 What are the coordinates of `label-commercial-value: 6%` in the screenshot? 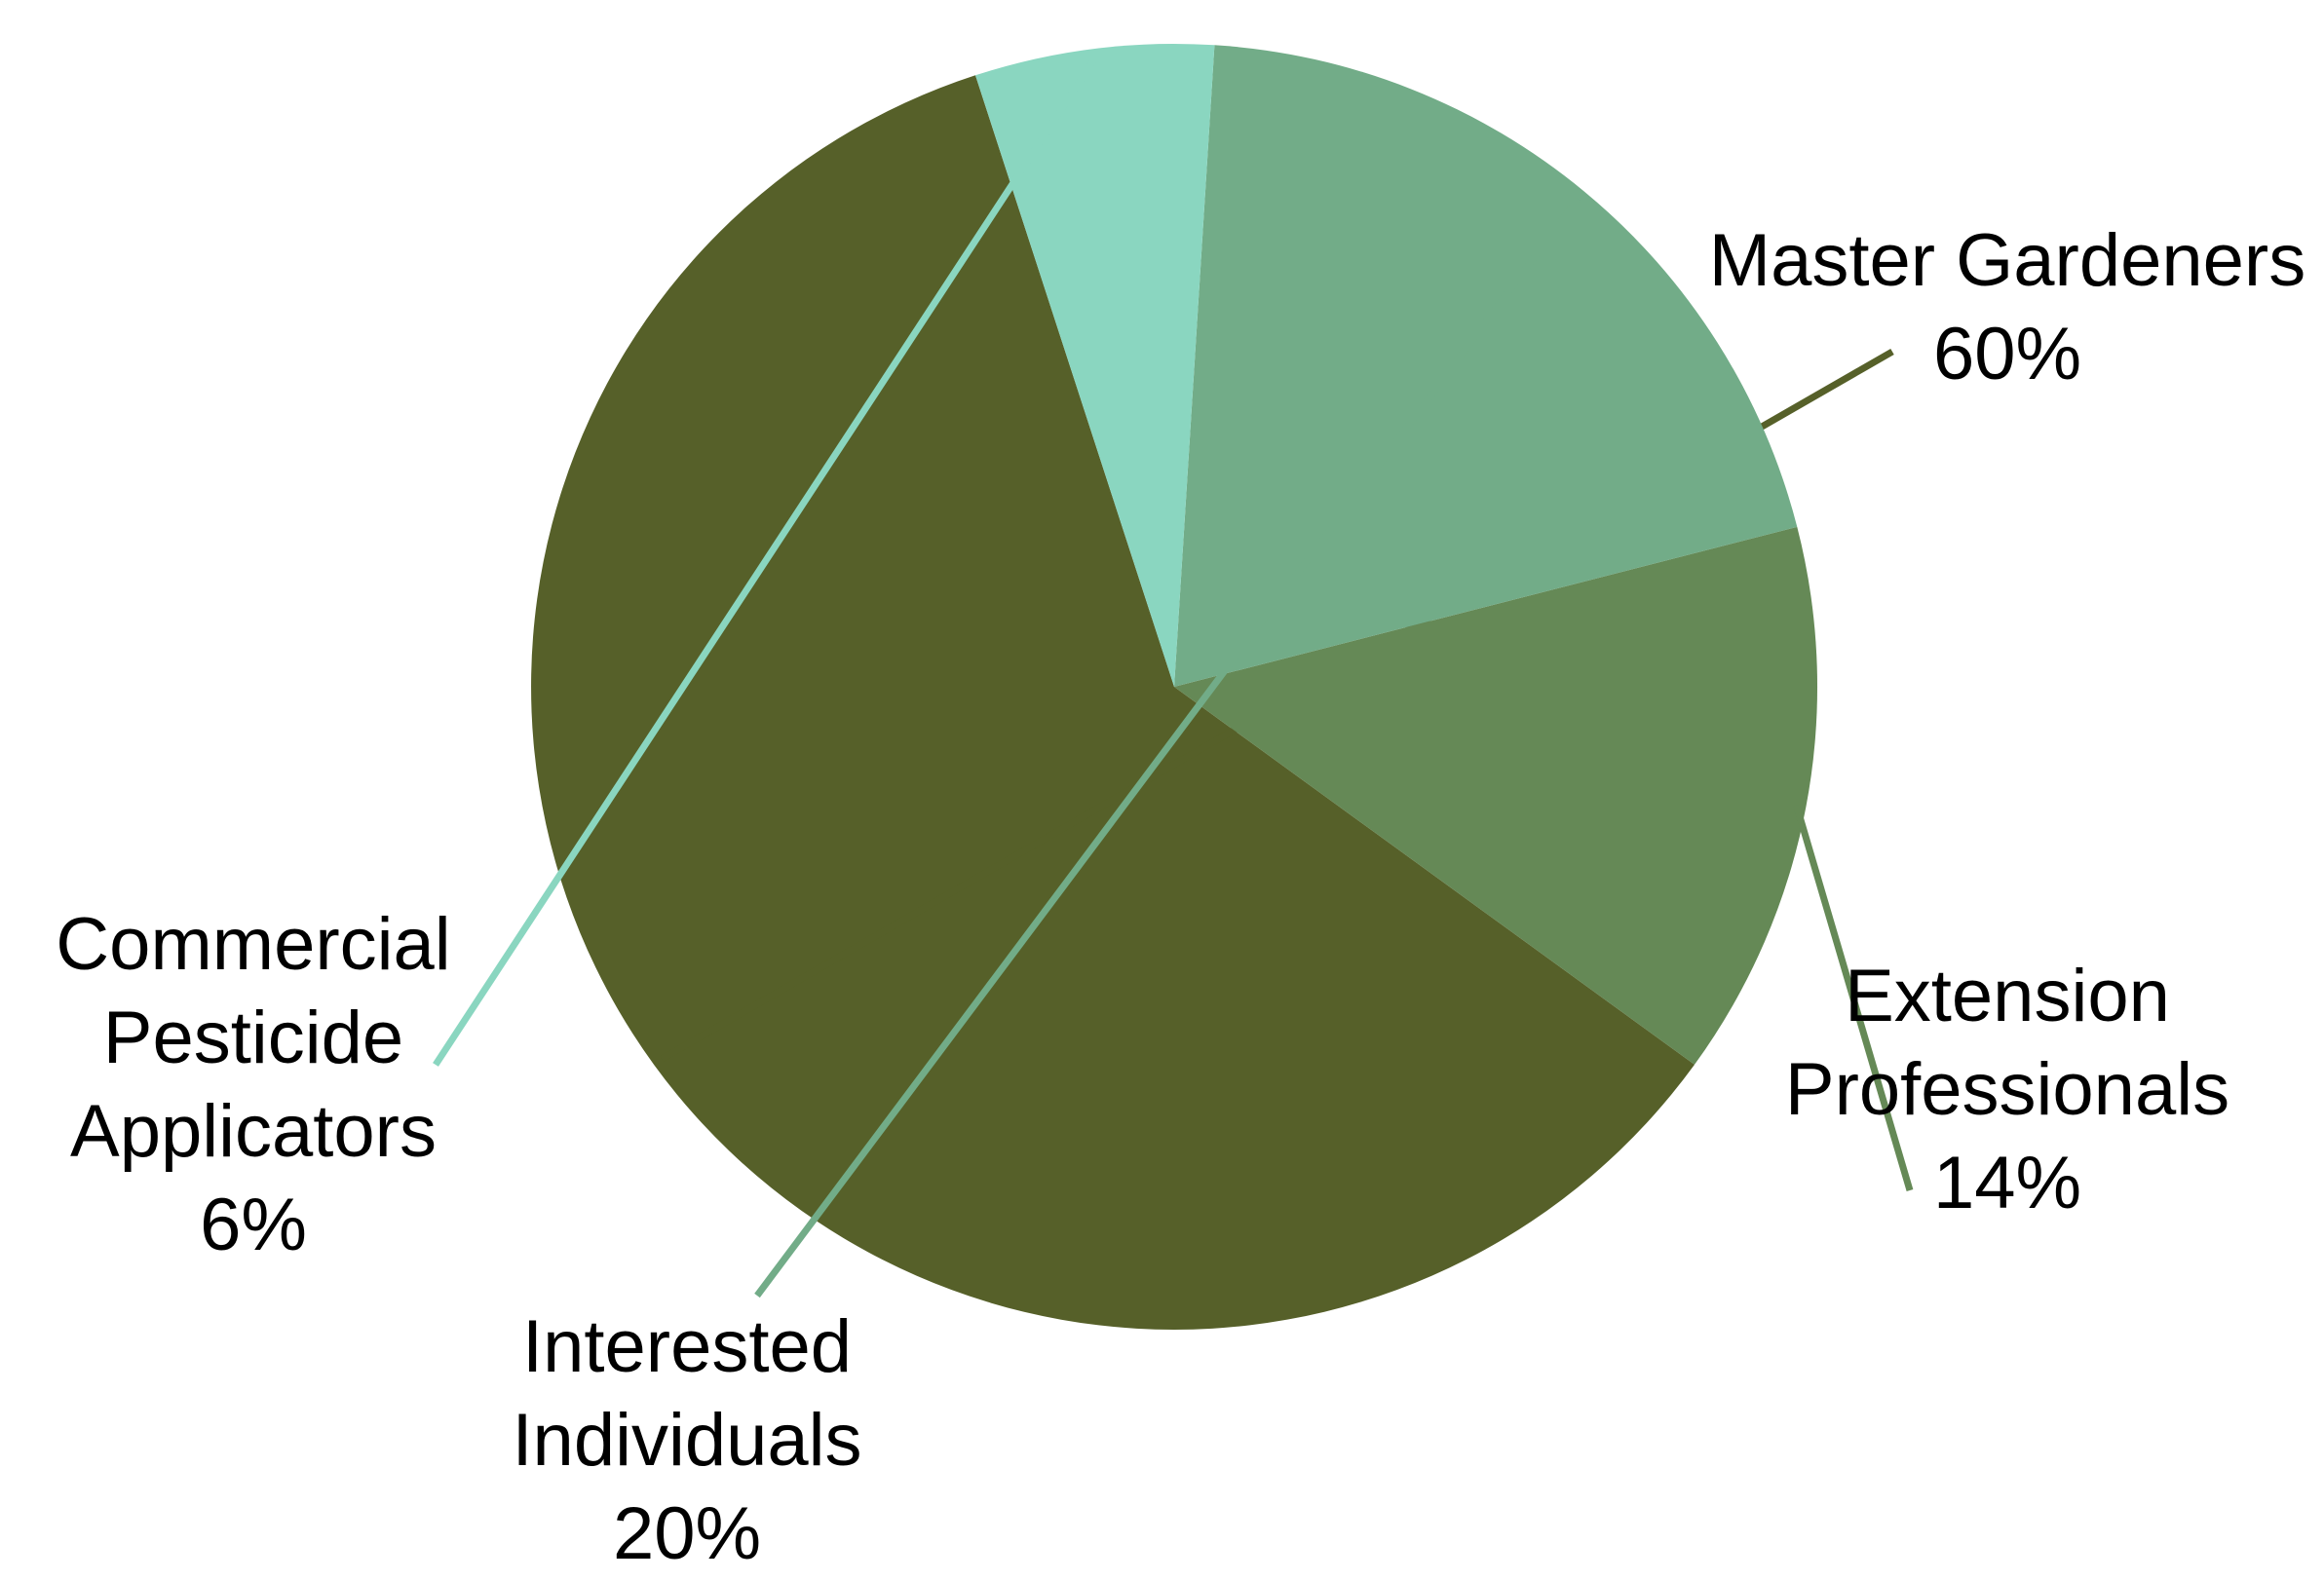 It's located at (253, 1225).